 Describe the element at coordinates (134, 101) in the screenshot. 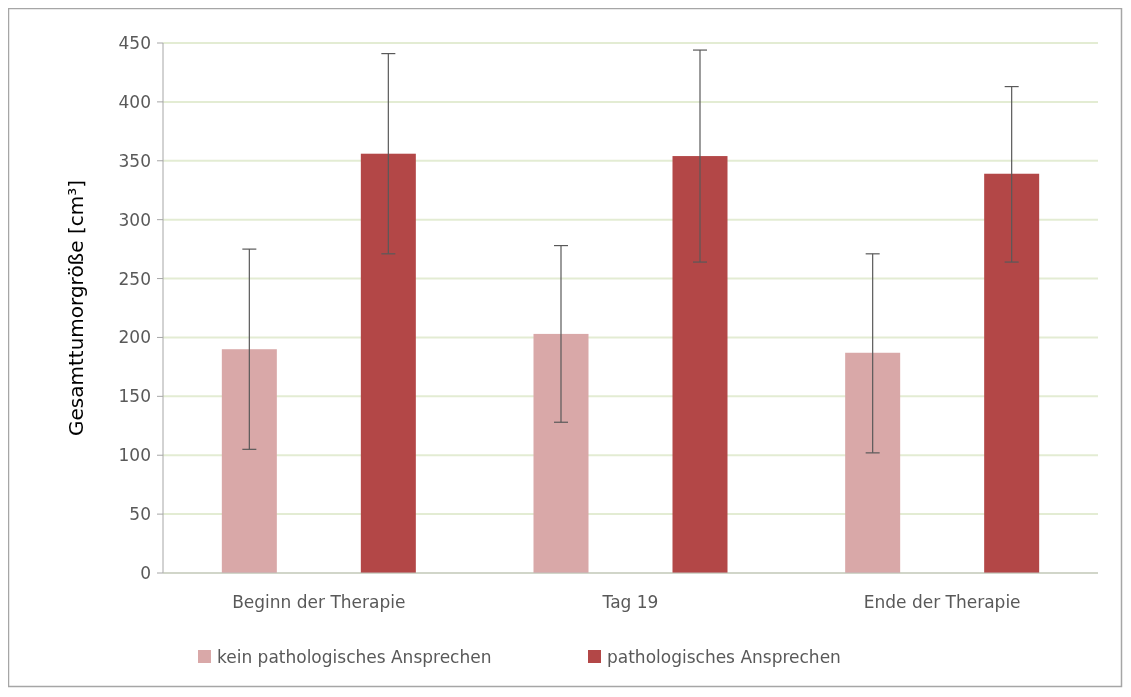

I see `y-tick-label: 400` at that location.